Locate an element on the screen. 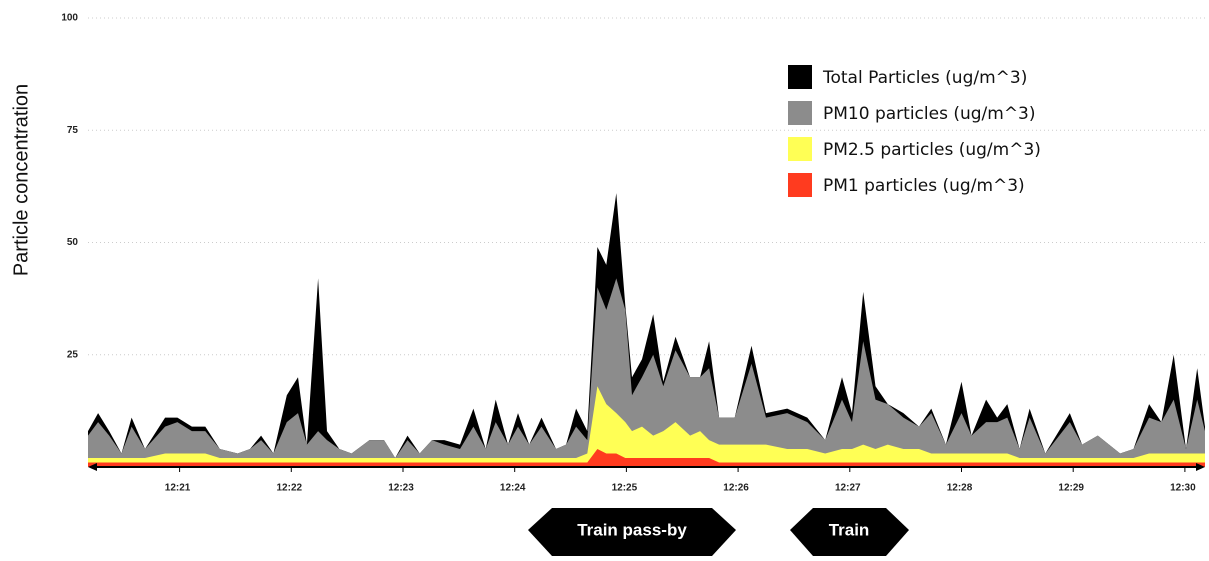 The width and height of the screenshot is (1209, 561). x-tick-label: 12:25 is located at coordinates (625, 488).